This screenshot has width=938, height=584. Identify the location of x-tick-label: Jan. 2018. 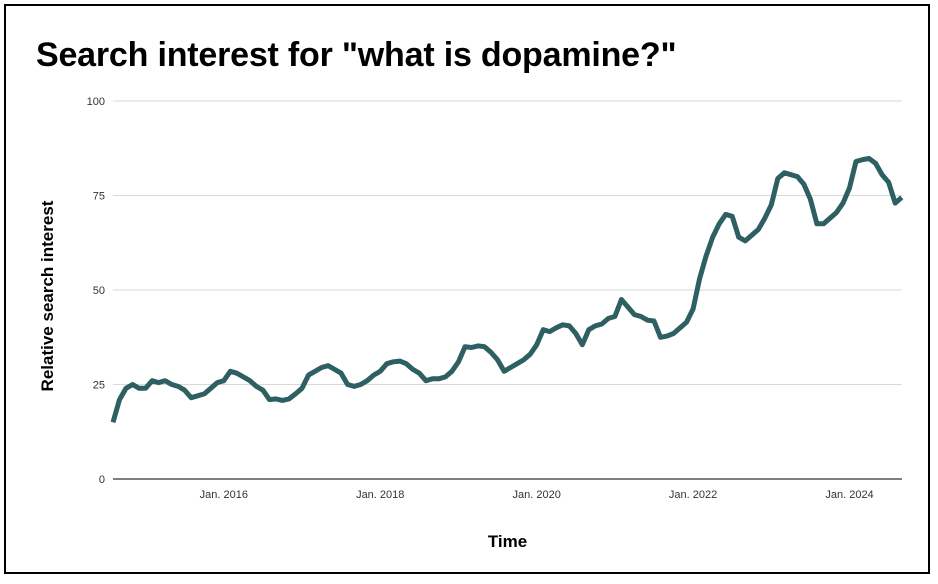
(380, 495).